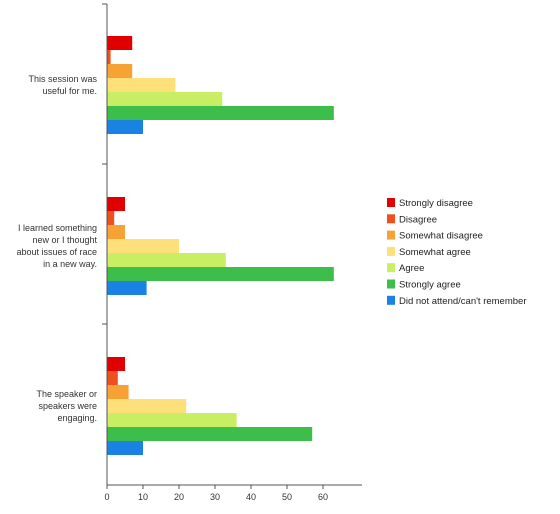 Image resolution: width=560 pixels, height=514 pixels. What do you see at coordinates (57, 228) in the screenshot?
I see `category-label: I learned something` at bounding box center [57, 228].